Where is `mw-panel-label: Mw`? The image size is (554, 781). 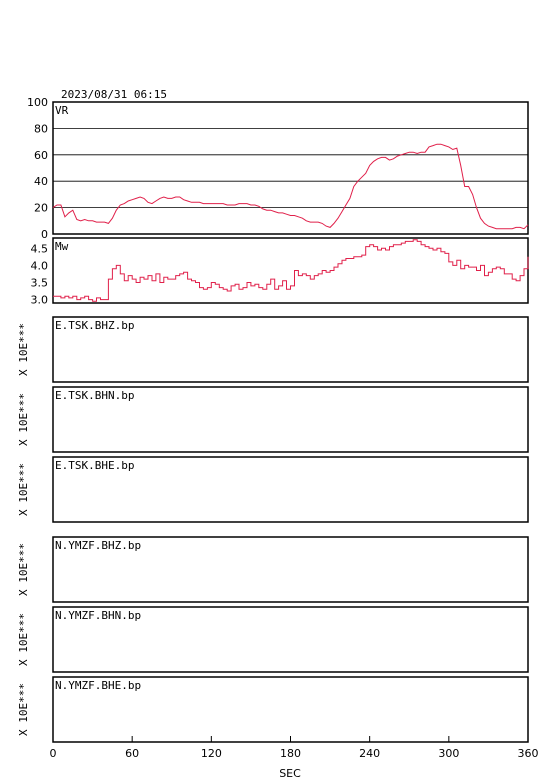 mw-panel-label: Mw is located at coordinates (62, 246).